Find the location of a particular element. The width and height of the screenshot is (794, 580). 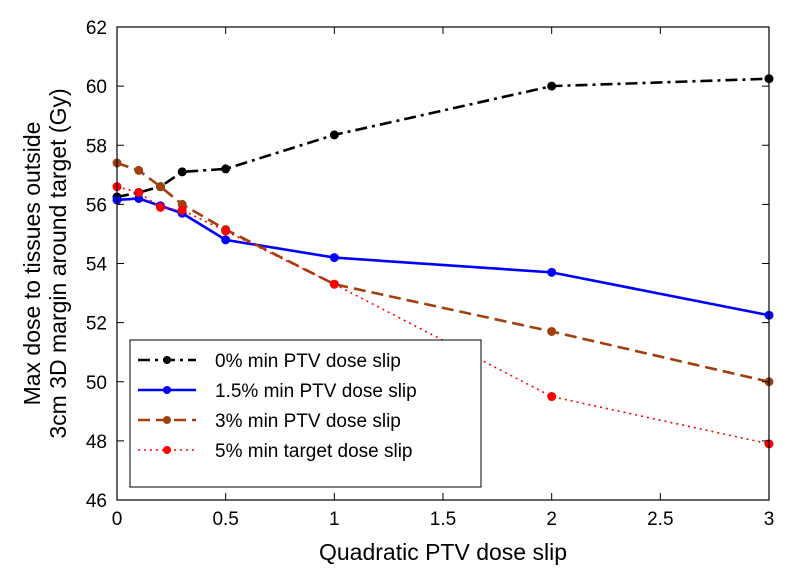

y-tick-label: 54 is located at coordinates (97, 265).